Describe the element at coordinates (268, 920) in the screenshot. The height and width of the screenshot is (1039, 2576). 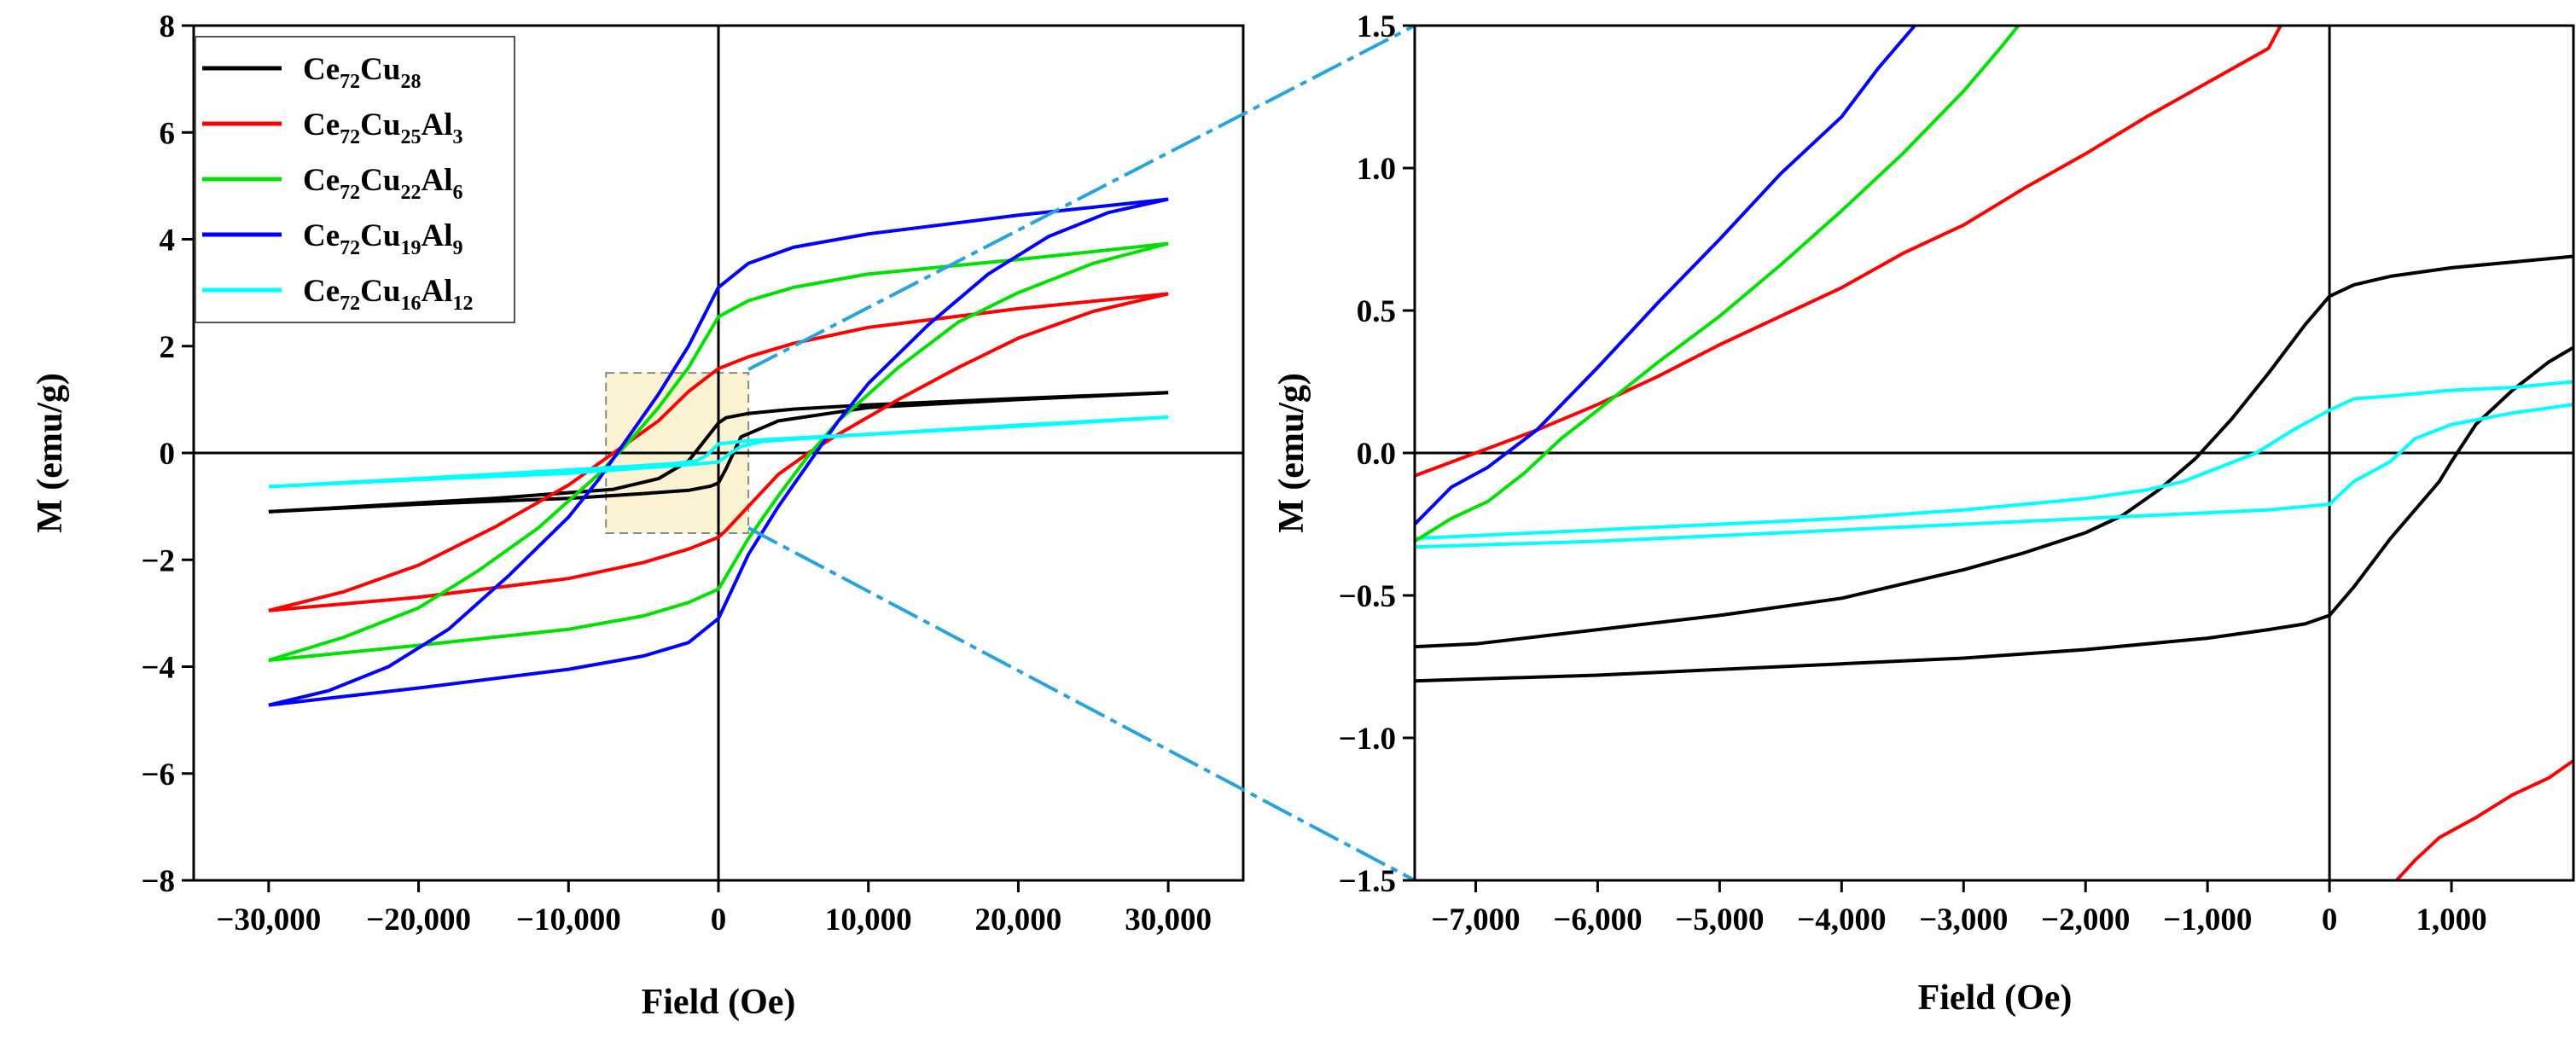
I see `main-x-tick-label: −30,000` at that location.